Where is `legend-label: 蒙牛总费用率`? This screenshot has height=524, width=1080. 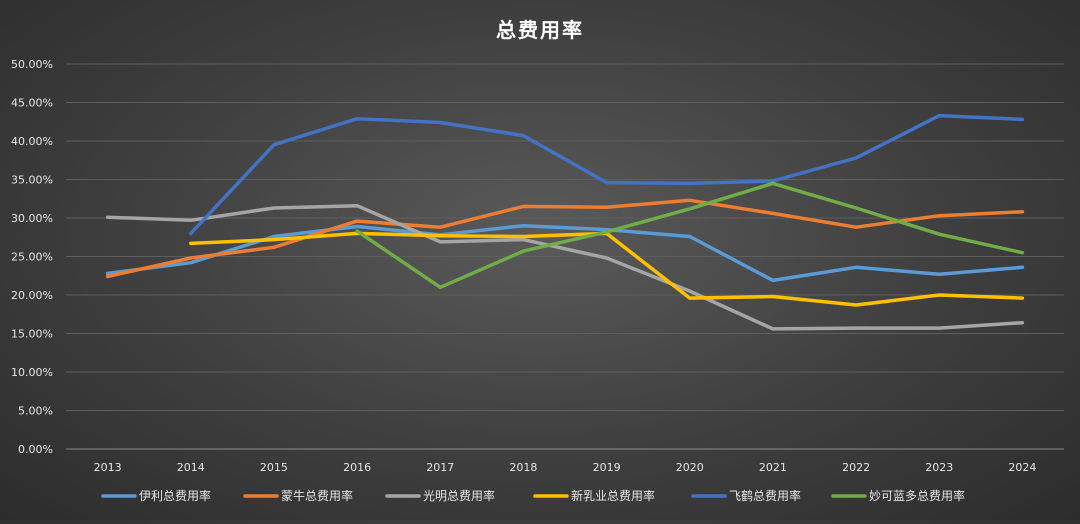 legend-label: 蒙牛总费用率 is located at coordinates (317, 495).